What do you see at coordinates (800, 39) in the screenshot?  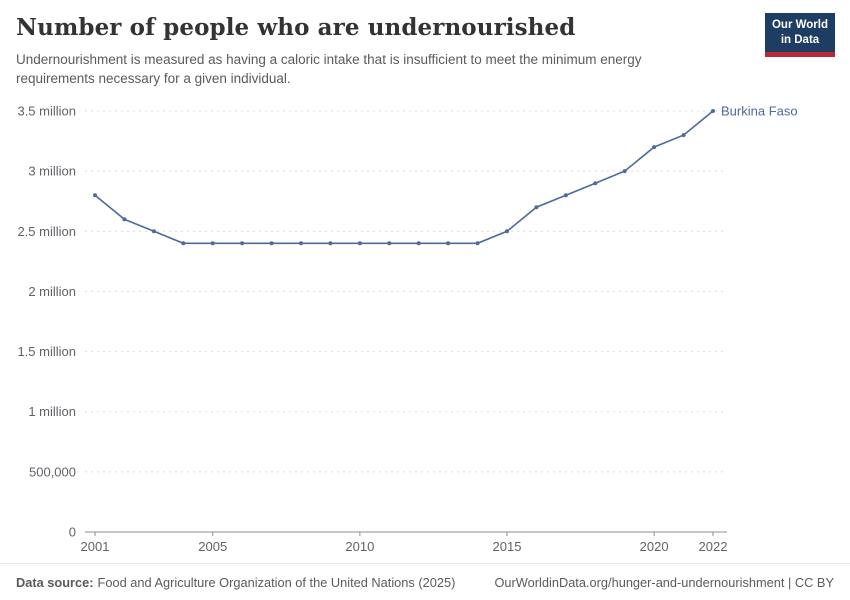 I see `owid-logo-line2: in Data` at bounding box center [800, 39].